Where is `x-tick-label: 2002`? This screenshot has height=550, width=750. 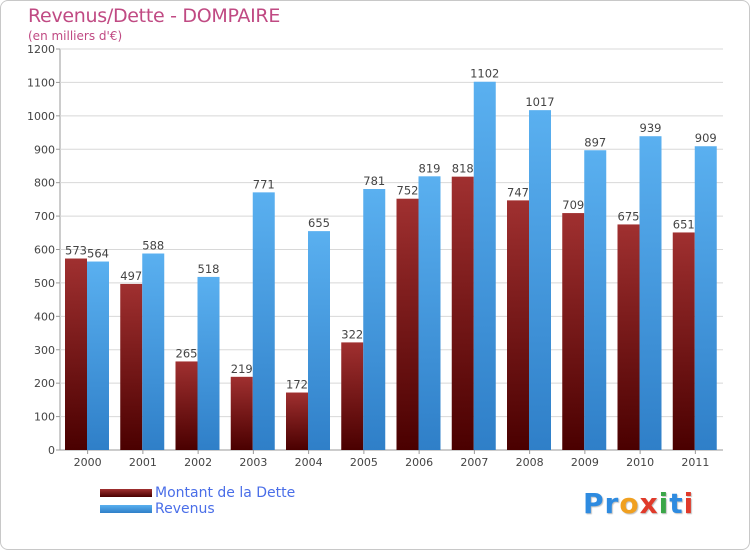 x-tick-label: 2002 is located at coordinates (198, 462).